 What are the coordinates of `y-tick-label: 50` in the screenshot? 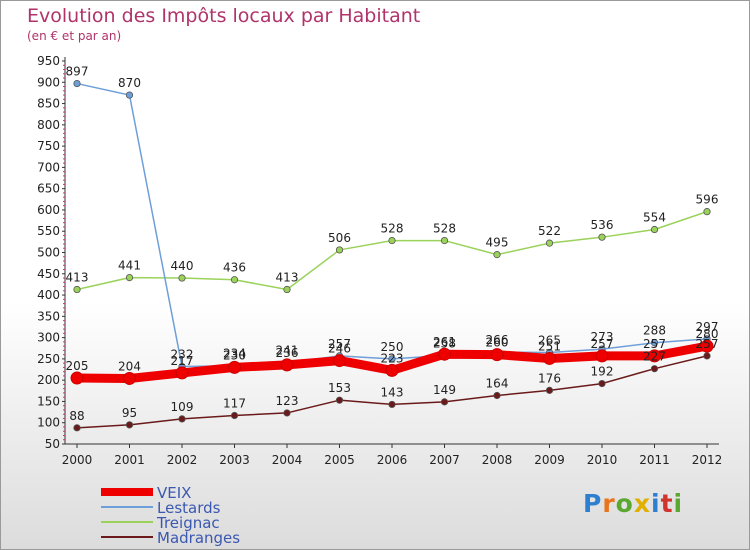 It's located at (52, 444).